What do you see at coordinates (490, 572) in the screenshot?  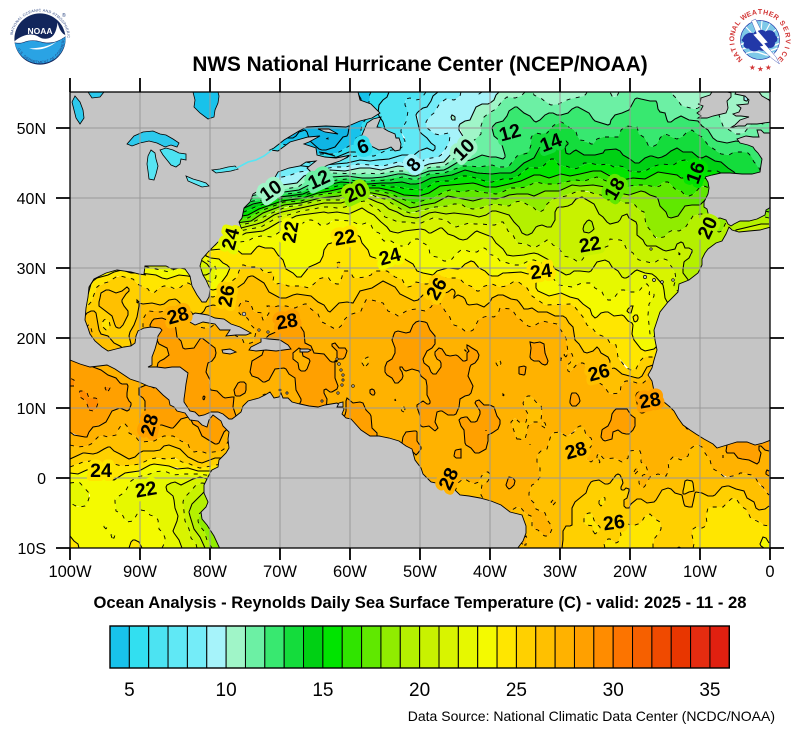 I see `svg-text: 40W` at bounding box center [490, 572].